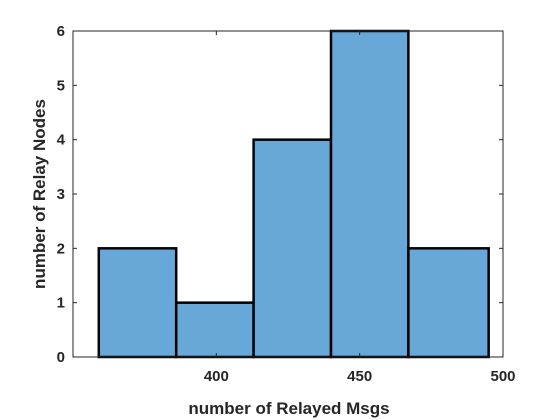 The width and height of the screenshot is (560, 420). What do you see at coordinates (61, 31) in the screenshot?
I see `y-tick-label: 6` at bounding box center [61, 31].